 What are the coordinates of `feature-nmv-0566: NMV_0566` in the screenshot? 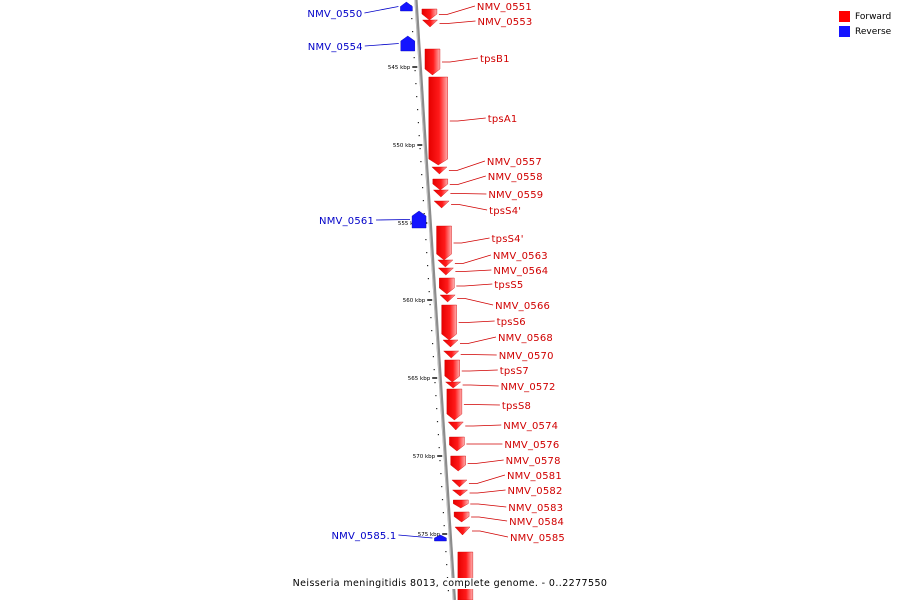 It's located at (494, 303).